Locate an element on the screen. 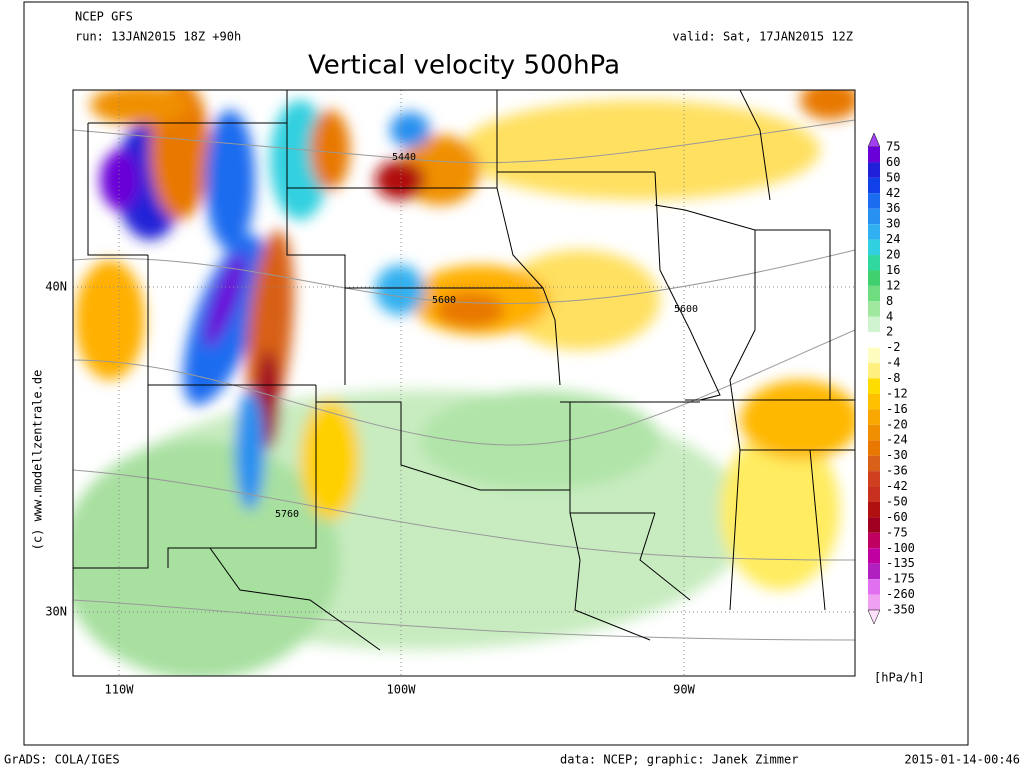 The image size is (1024, 768). contour-label: 5760 is located at coordinates (287, 514).